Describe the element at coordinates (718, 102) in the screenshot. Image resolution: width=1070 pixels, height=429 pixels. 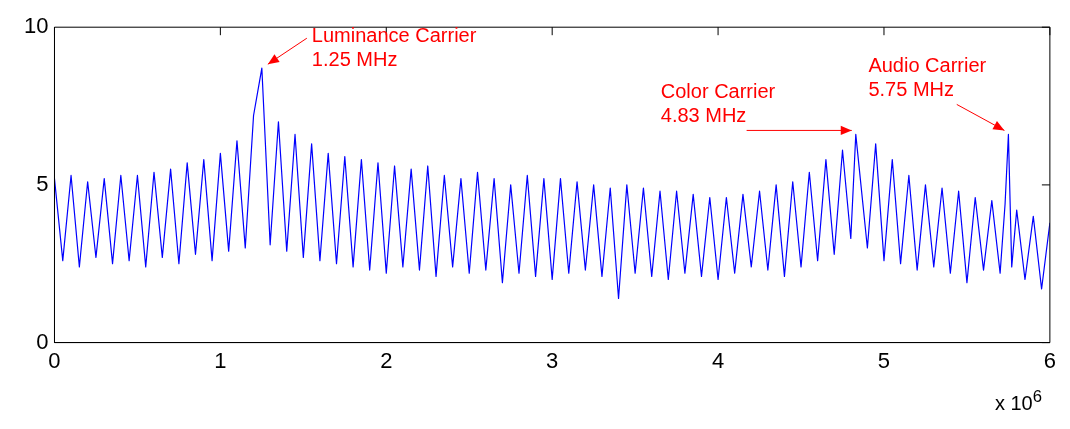
I see `annotation: Color Carrier 4.83 MHz` at that location.